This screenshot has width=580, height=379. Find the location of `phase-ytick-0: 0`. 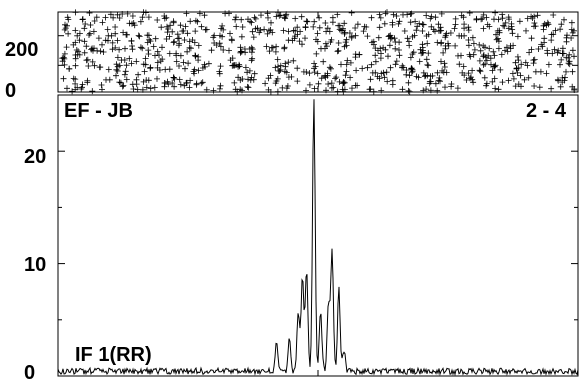

phase-ytick-0: 0 is located at coordinates (10, 91).